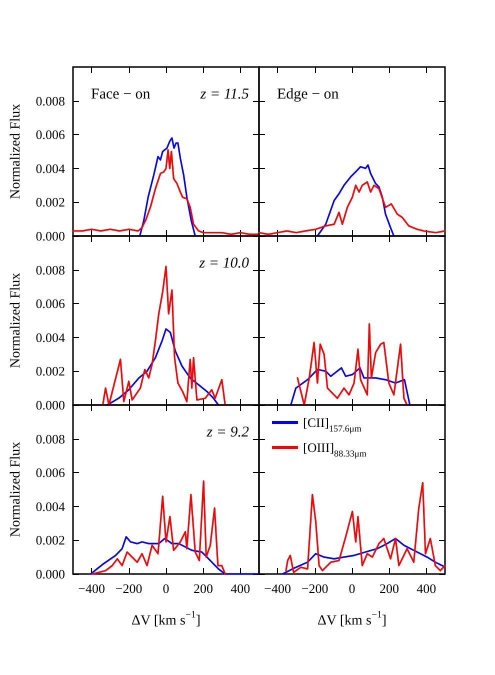  Describe the element at coordinates (308, 94) in the screenshot. I see `annotation: Edge − on` at that location.